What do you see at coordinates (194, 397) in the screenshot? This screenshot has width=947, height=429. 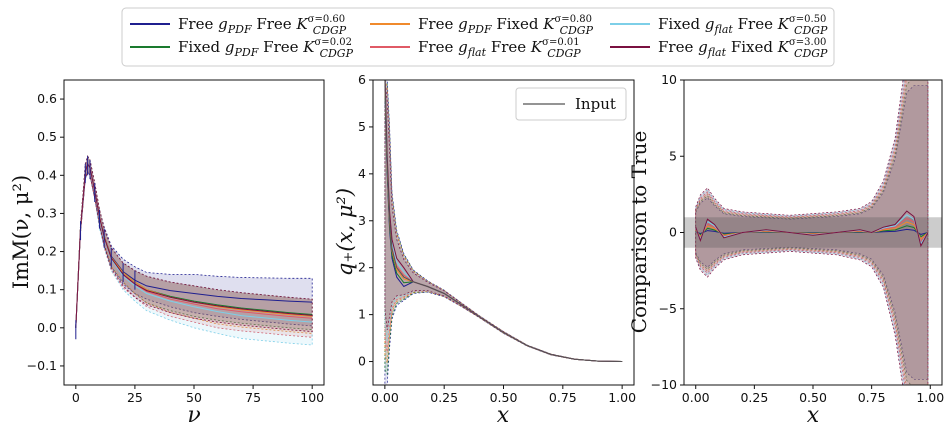 I see `imM-xtick-label: 50` at bounding box center [194, 397].